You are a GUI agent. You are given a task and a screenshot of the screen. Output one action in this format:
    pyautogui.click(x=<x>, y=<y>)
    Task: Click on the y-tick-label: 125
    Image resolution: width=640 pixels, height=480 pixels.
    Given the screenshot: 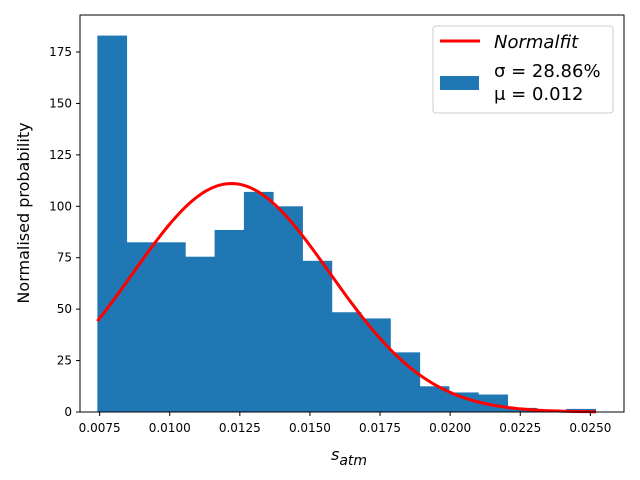 What is the action you would take?
    pyautogui.click(x=60, y=155)
    